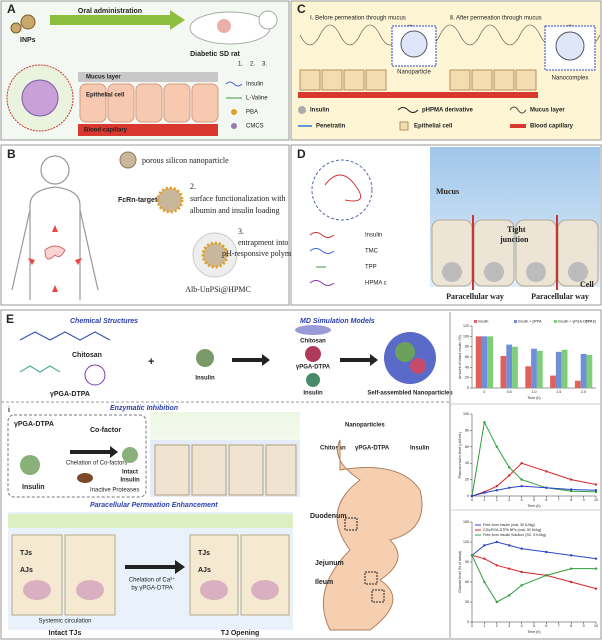 The width and height of the screenshot is (602, 640). I want to click on legend-label: pHPMA derivative, so click(447, 111).